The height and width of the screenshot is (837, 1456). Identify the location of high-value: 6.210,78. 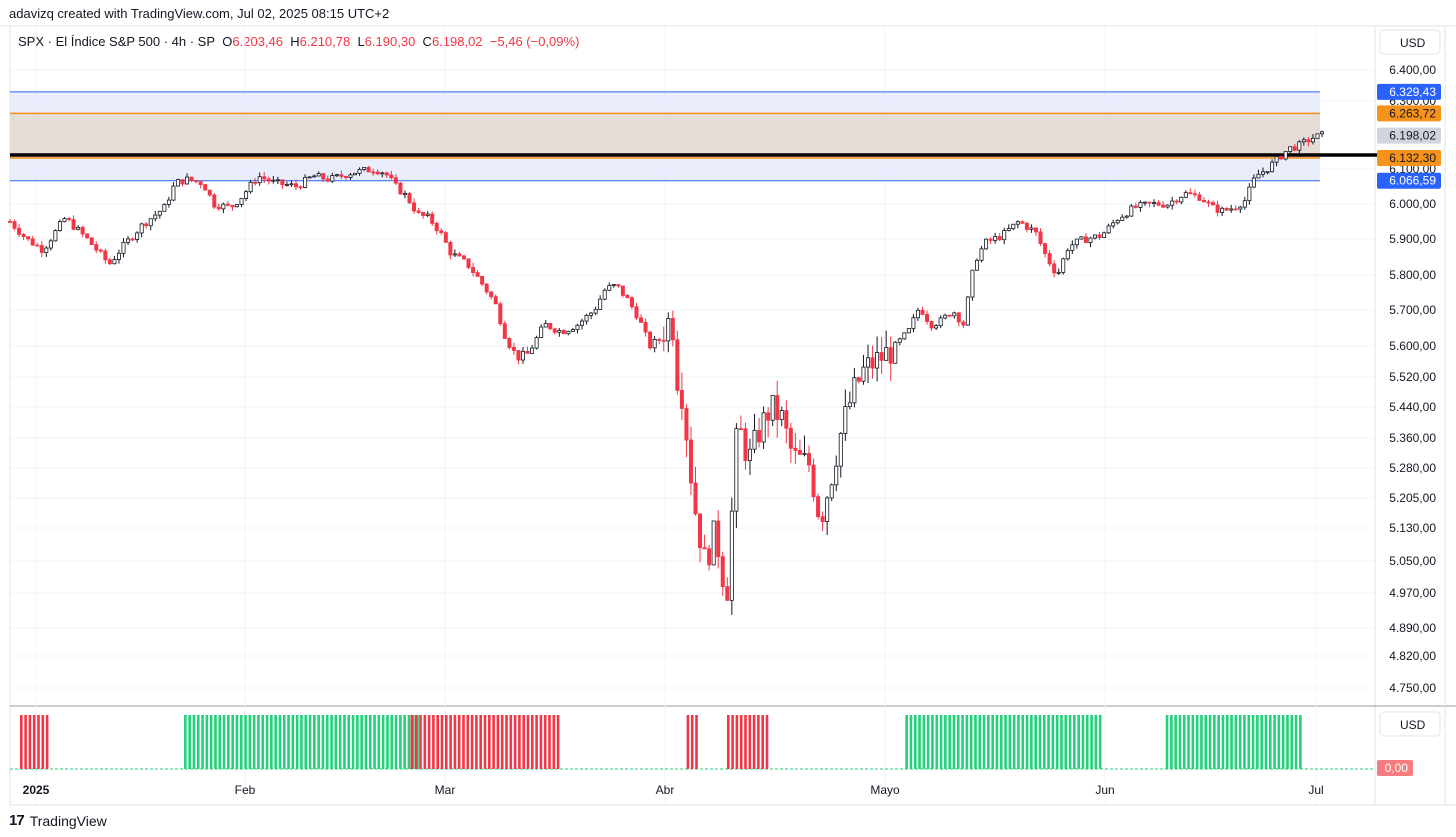
(325, 41).